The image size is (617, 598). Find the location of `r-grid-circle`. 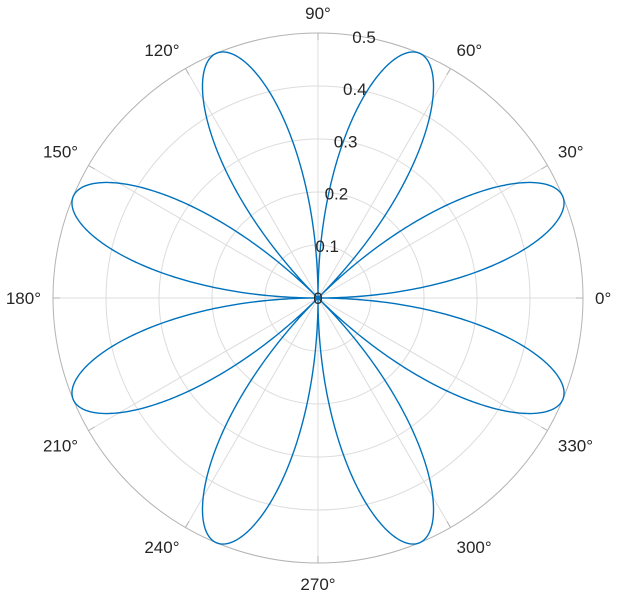

r-grid-circle is located at coordinates (318, 298).